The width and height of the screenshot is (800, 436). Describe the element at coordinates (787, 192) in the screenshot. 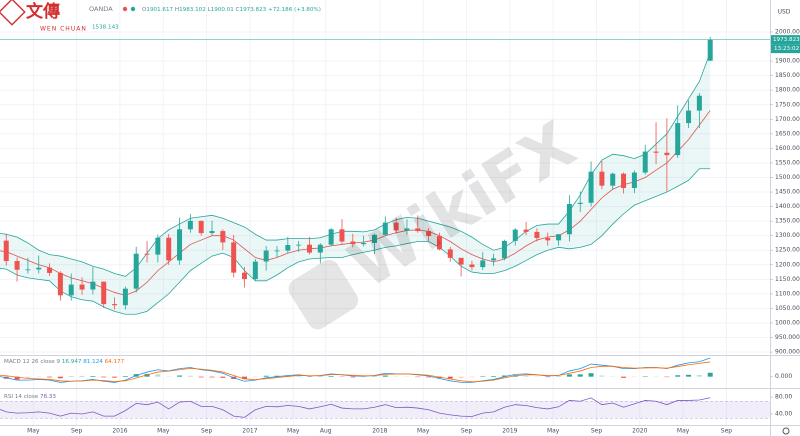

I see `y-tick-label: 1450.000` at that location.